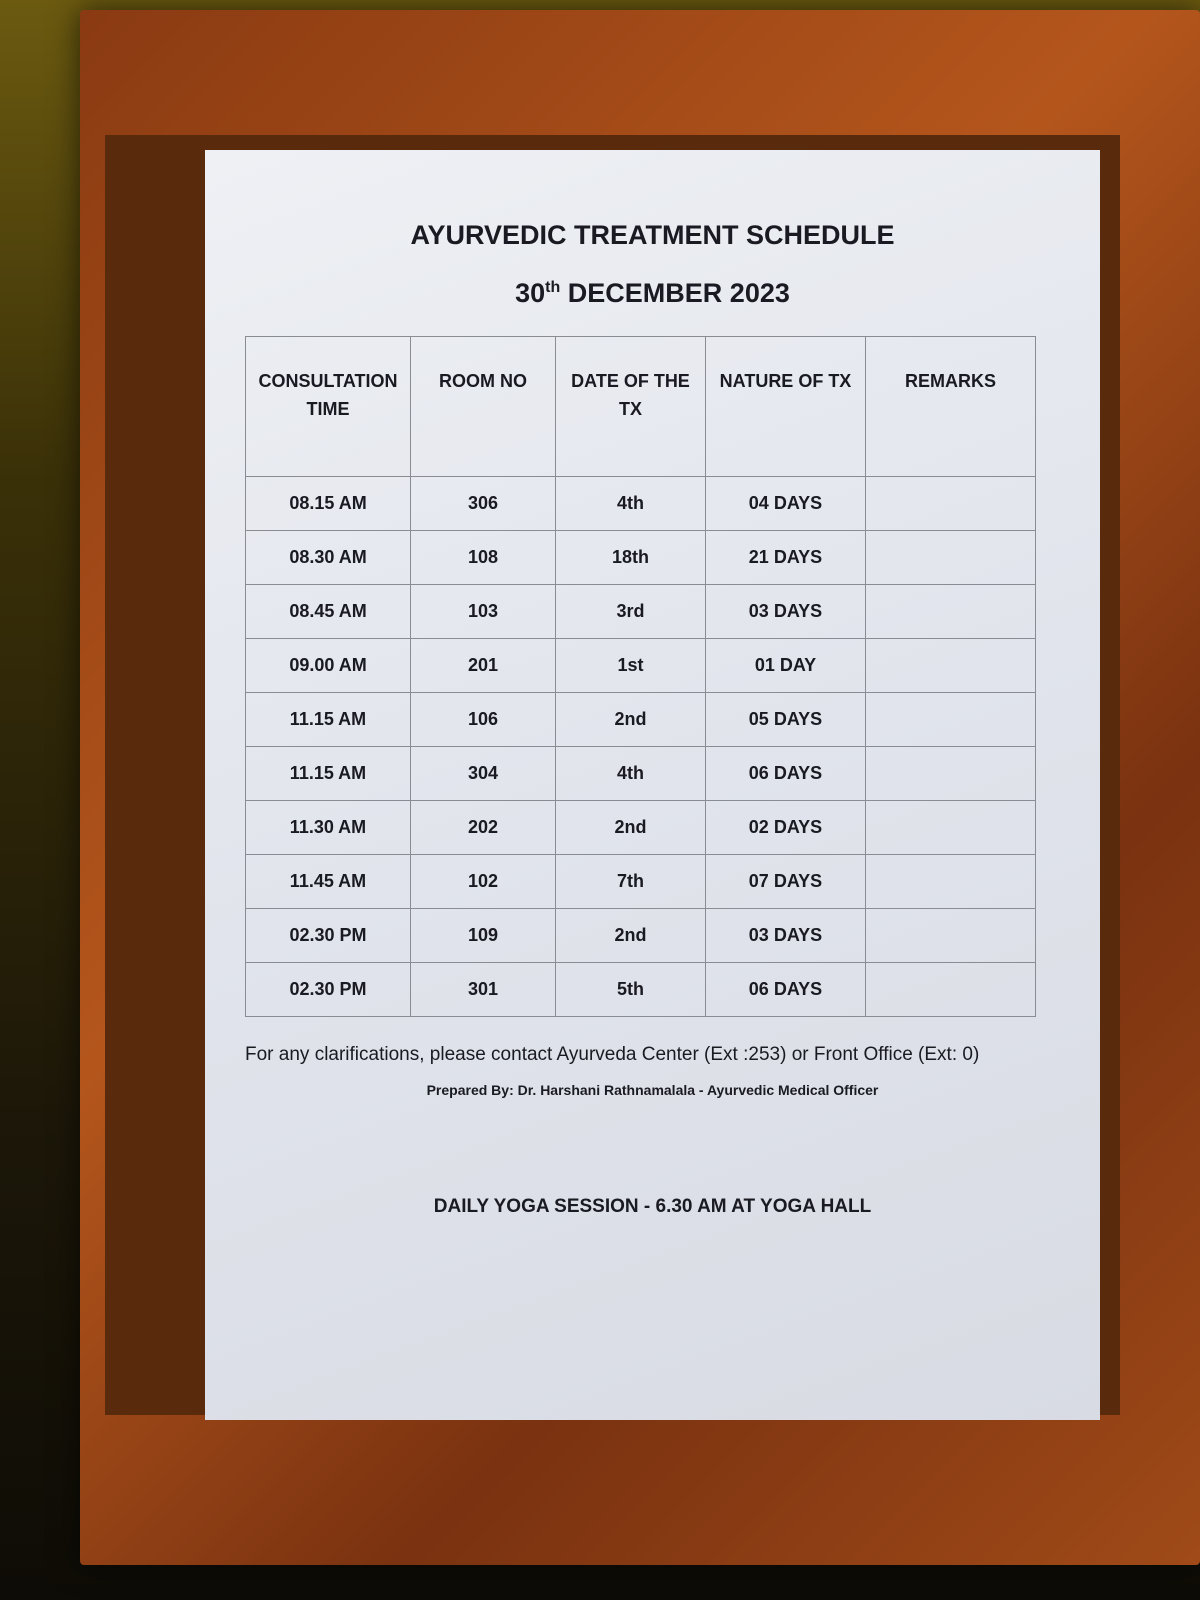  What do you see at coordinates (328, 881) in the screenshot?
I see `table-cell: 11.45 AM` at bounding box center [328, 881].